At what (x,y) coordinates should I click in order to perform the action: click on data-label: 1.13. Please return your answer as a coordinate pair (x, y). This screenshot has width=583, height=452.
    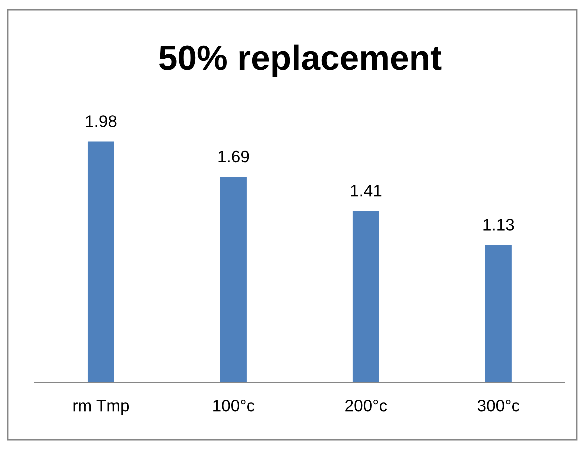
    Looking at the image, I should click on (499, 225).